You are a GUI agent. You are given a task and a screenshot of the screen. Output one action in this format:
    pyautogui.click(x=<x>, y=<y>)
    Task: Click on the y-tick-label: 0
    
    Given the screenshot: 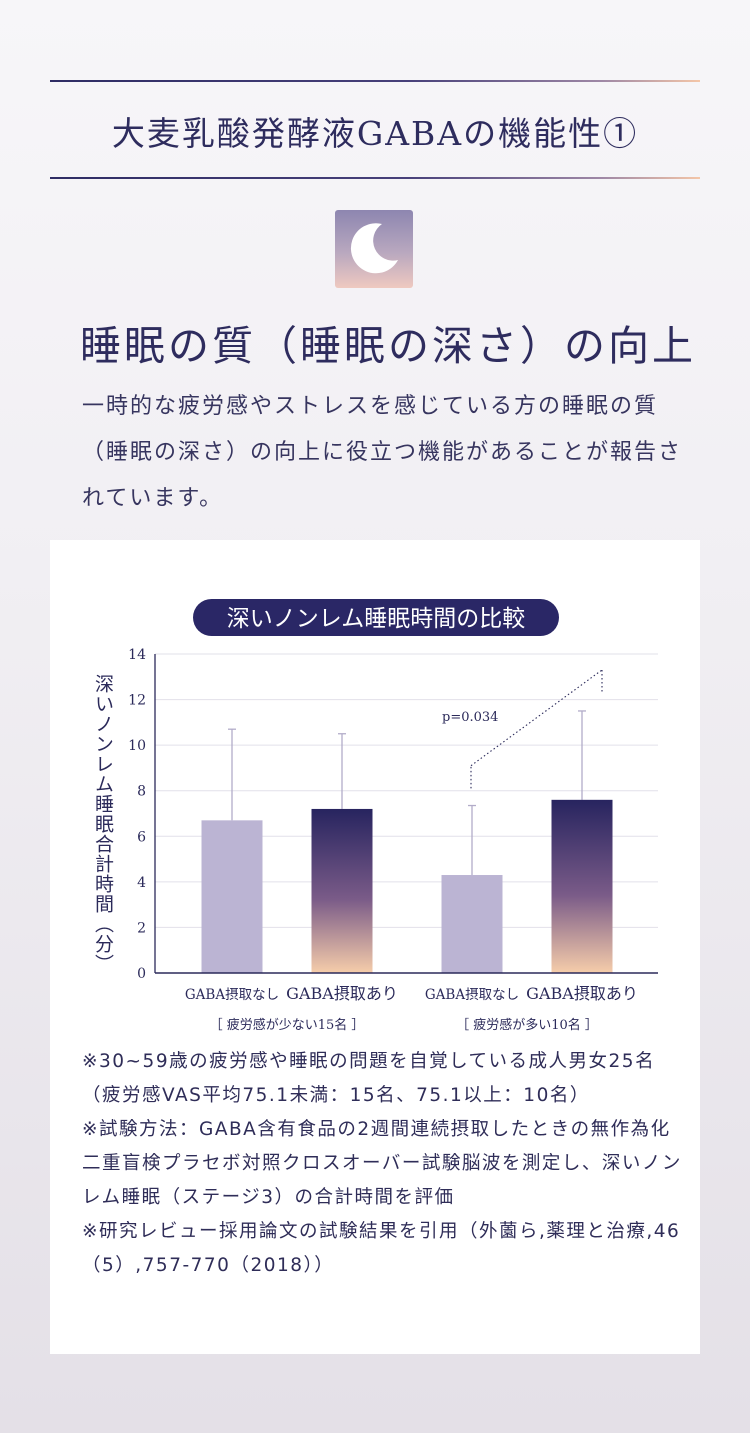 What is the action you would take?
    pyautogui.click(x=141, y=974)
    